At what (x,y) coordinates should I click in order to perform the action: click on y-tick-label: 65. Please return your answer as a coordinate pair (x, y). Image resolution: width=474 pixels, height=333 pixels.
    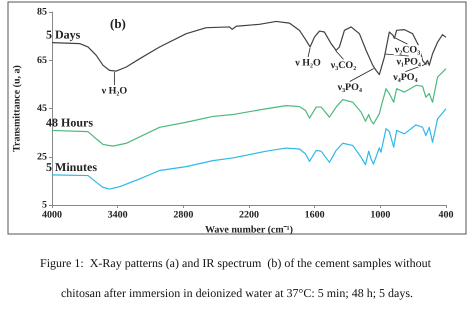
    Looking at the image, I should click on (42, 60).